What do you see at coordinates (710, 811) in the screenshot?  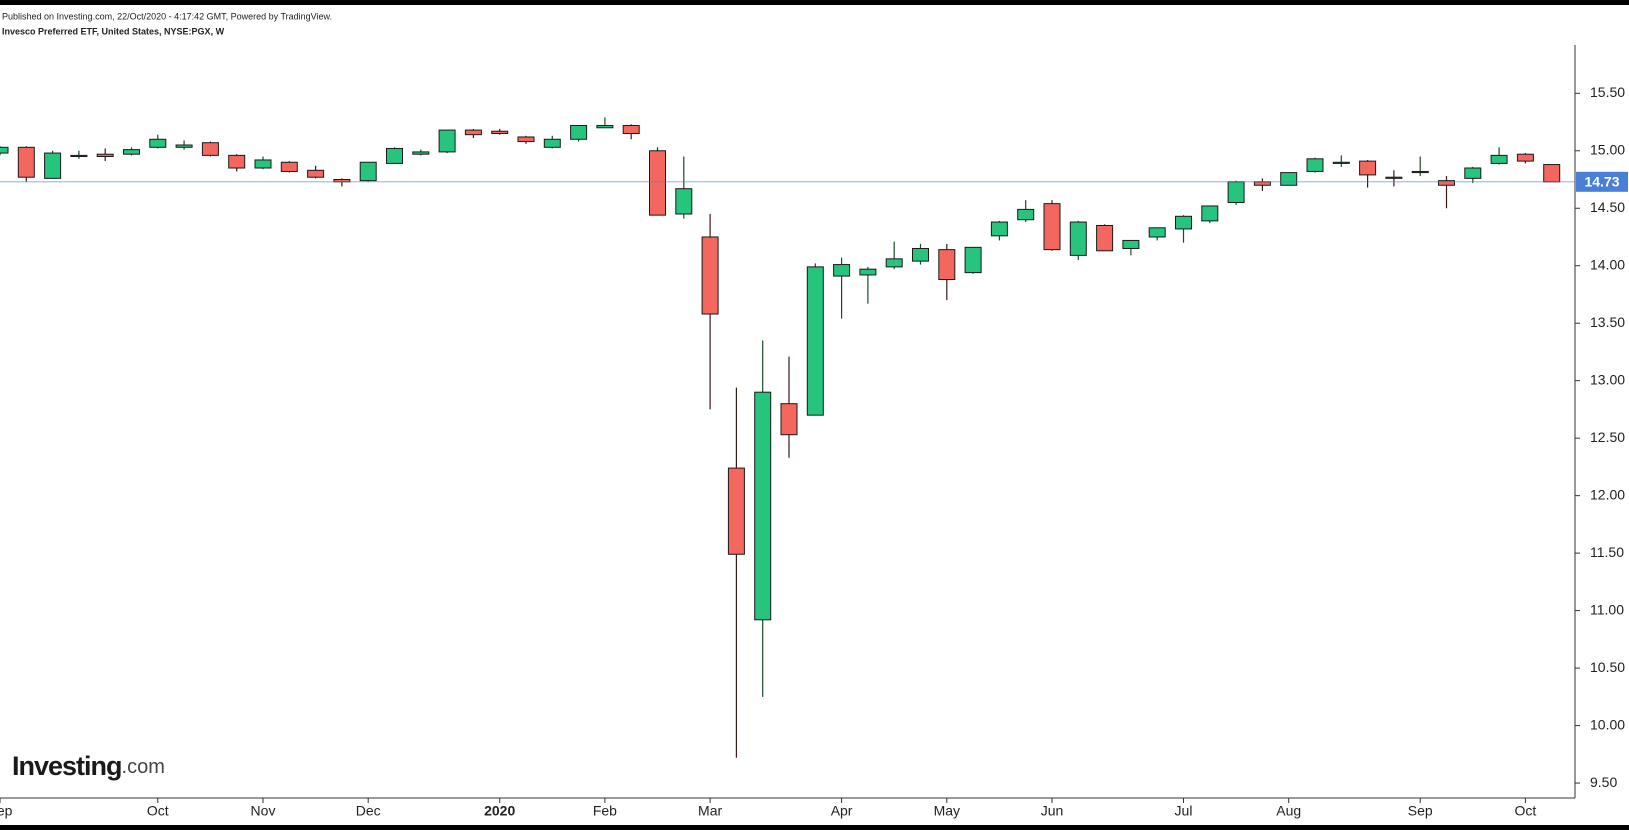 I see `x-tick-label: Mar` at bounding box center [710, 811].